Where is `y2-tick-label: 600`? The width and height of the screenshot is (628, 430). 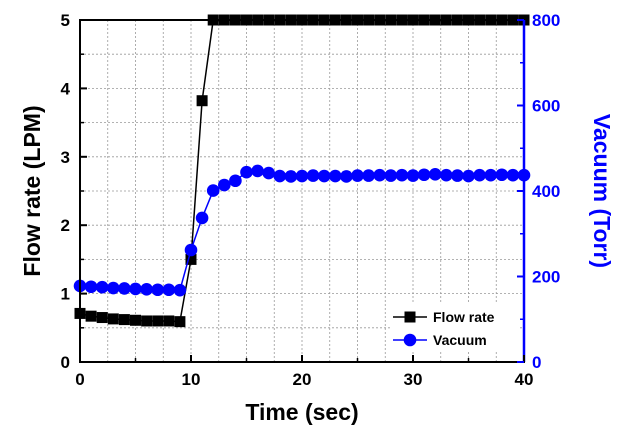
y2-tick-label: 600 is located at coordinates (546, 106).